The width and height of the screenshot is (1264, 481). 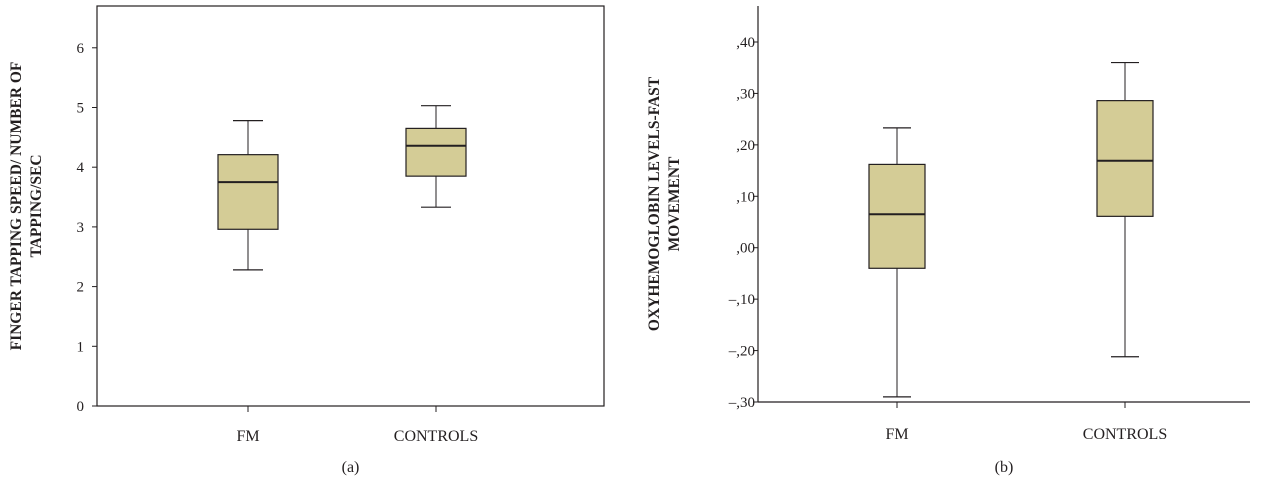 I want to click on y-tick-label: 4, so click(x=81, y=168).